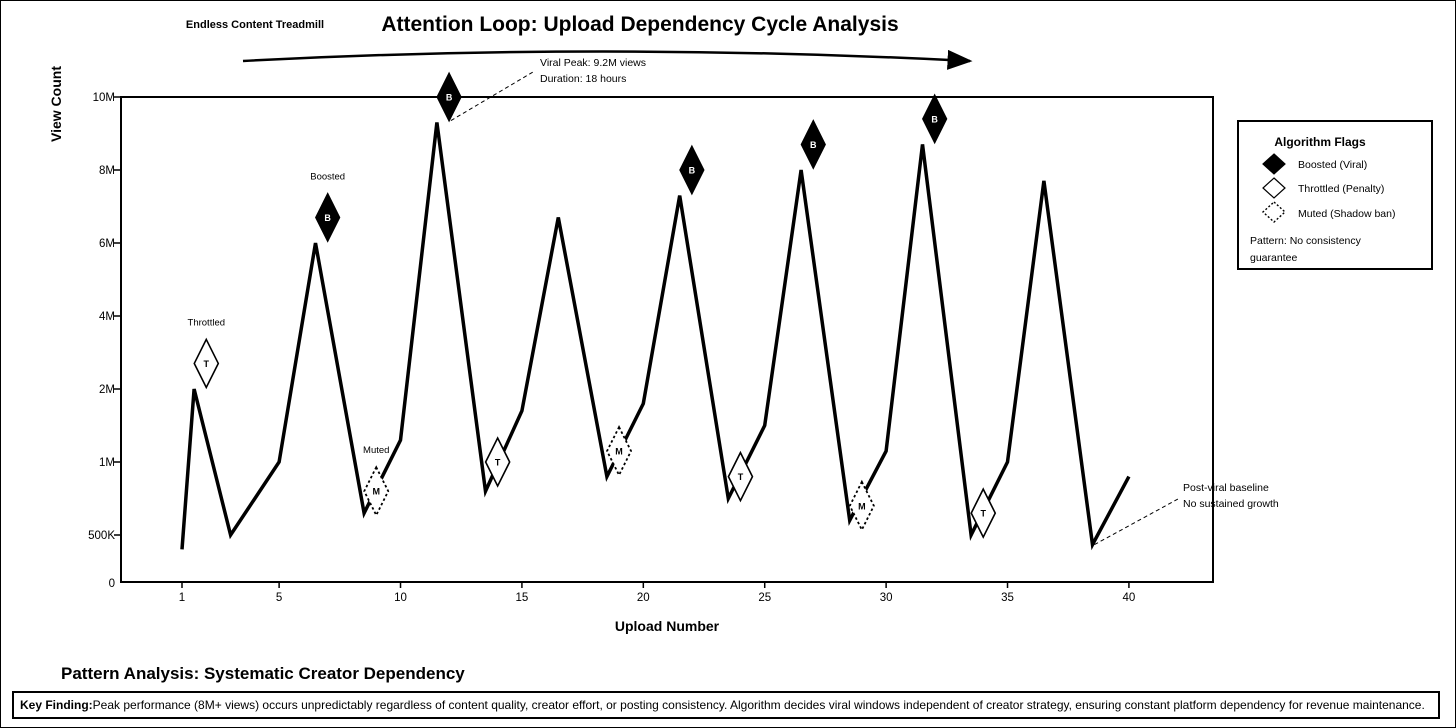 The width and height of the screenshot is (1456, 728). Describe the element at coordinates (522, 598) in the screenshot. I see `x-tick-label: 15` at that location.